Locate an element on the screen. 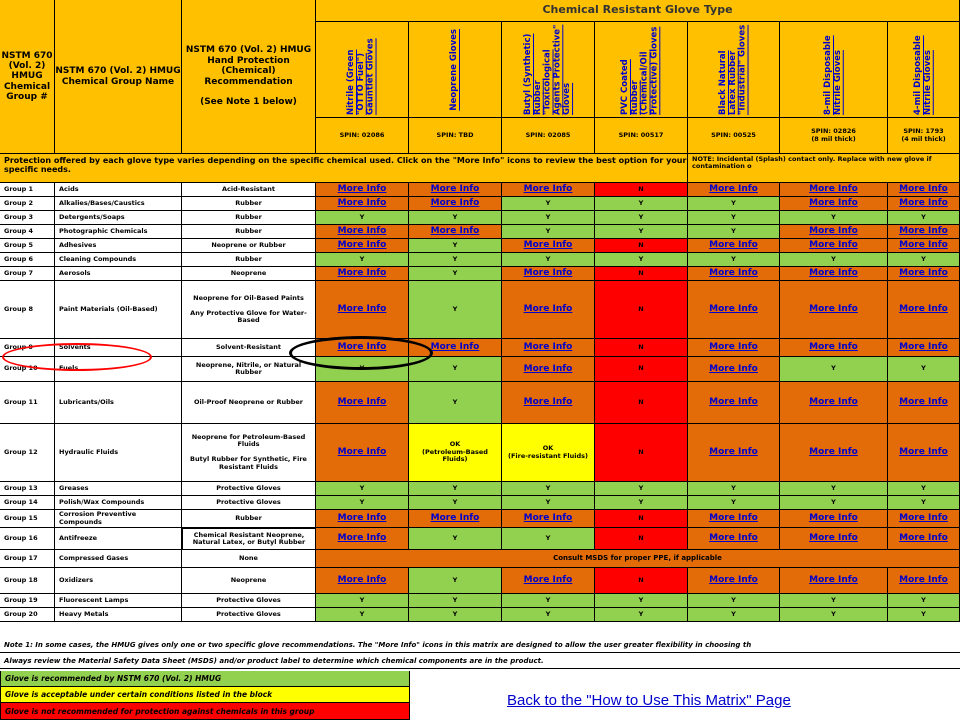 This screenshot has width=960, height=720. glove-name-2: Neoprene Gloves is located at coordinates (455, 70).